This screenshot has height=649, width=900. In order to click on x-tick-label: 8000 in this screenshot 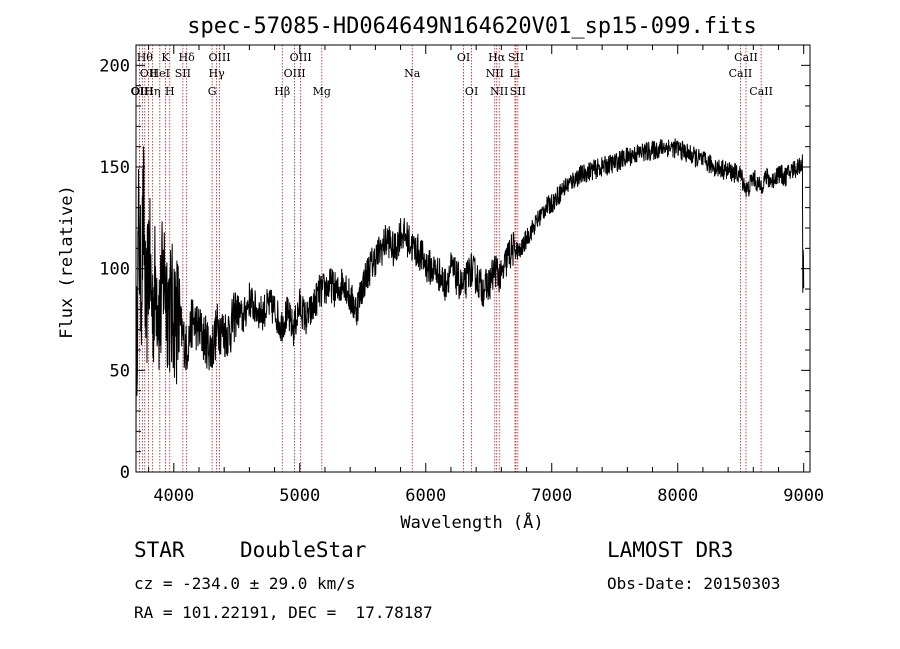, I will do `click(677, 496)`.